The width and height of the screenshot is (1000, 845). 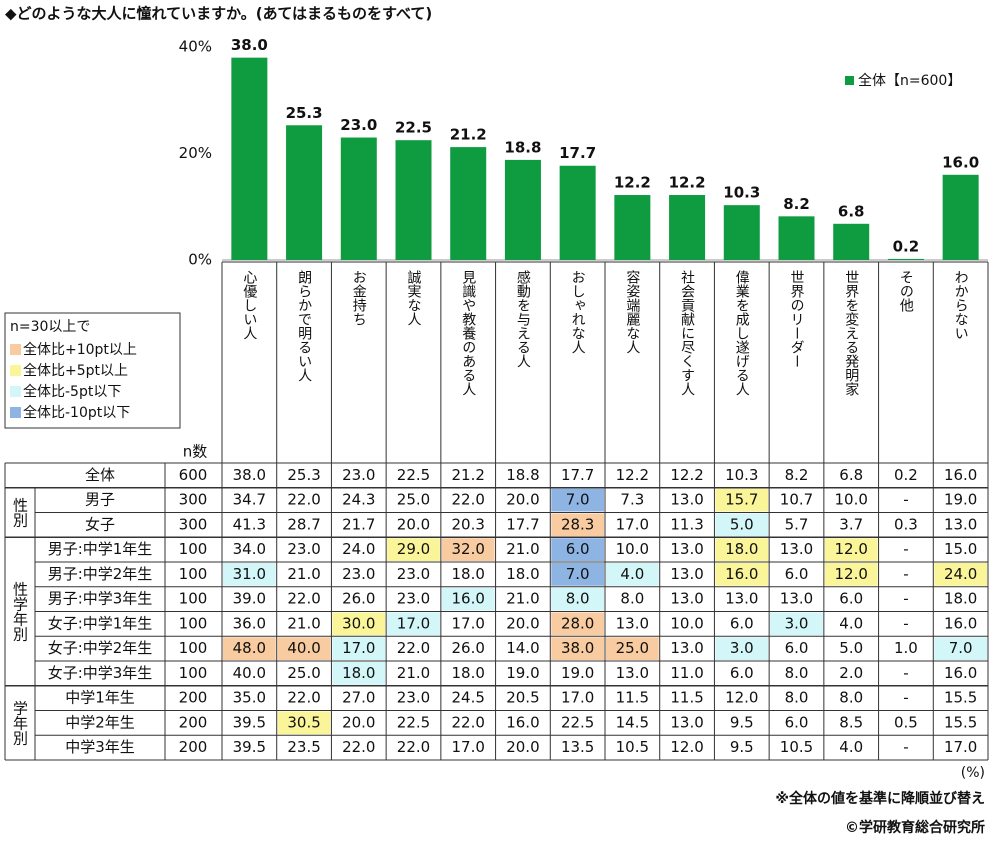 I want to click on value-label: 18.8, so click(x=522, y=147).